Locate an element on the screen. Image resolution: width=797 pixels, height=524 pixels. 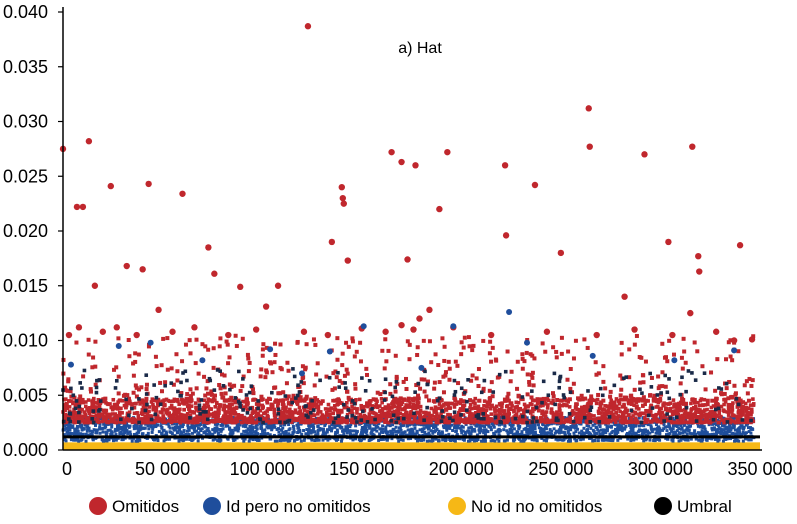
band-layer is located at coordinates (411, 446).